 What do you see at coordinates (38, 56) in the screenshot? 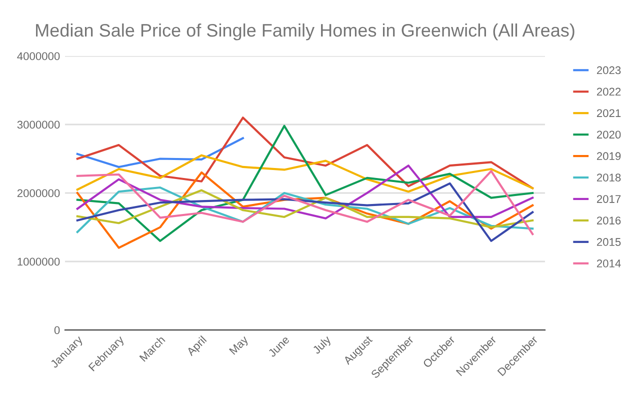
I see `y-tick-label: 4000000` at bounding box center [38, 56].